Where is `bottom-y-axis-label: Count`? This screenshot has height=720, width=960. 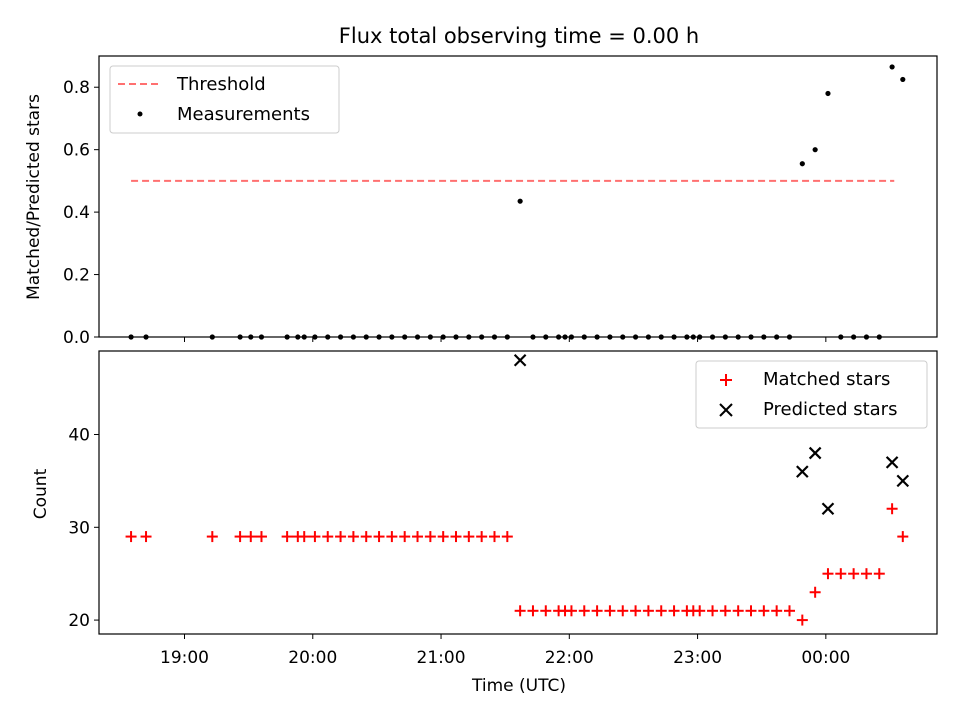 bottom-y-axis-label: Count is located at coordinates (41, 493).